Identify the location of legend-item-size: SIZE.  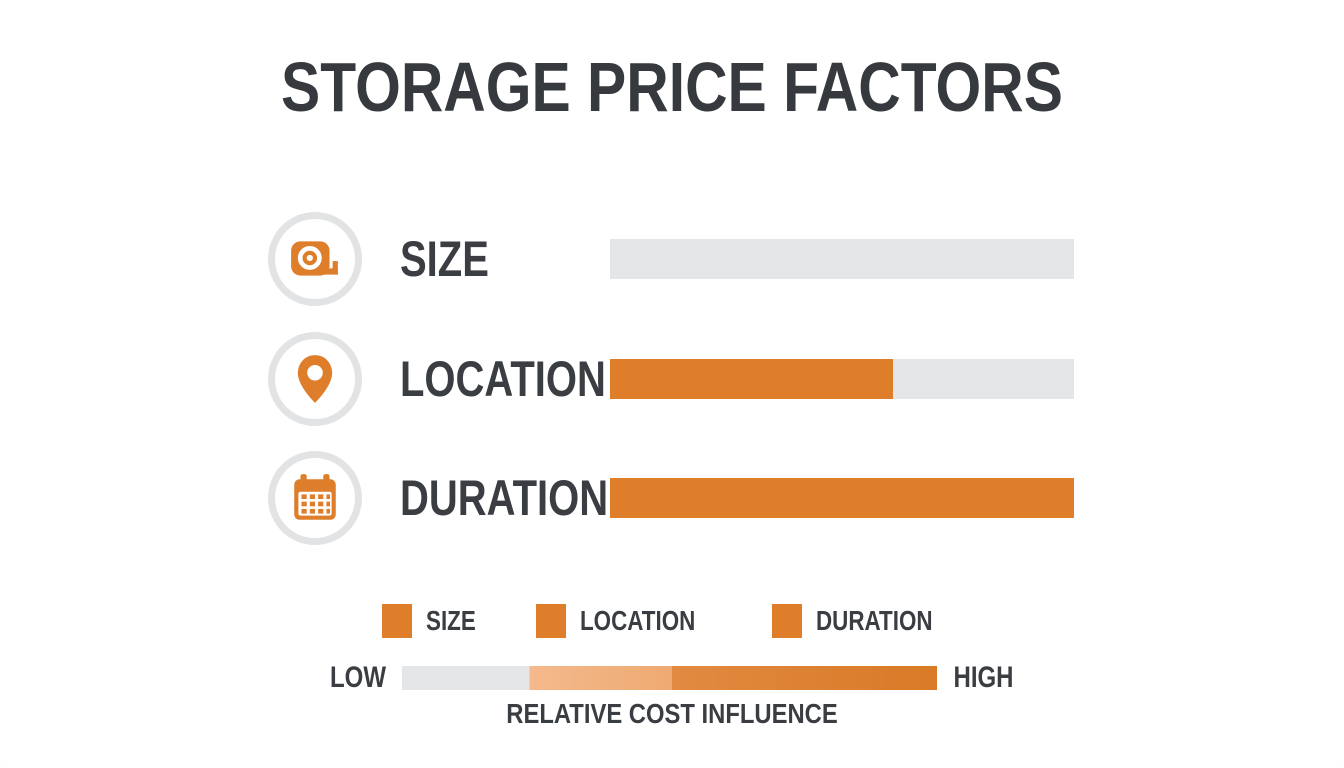
(434, 621).